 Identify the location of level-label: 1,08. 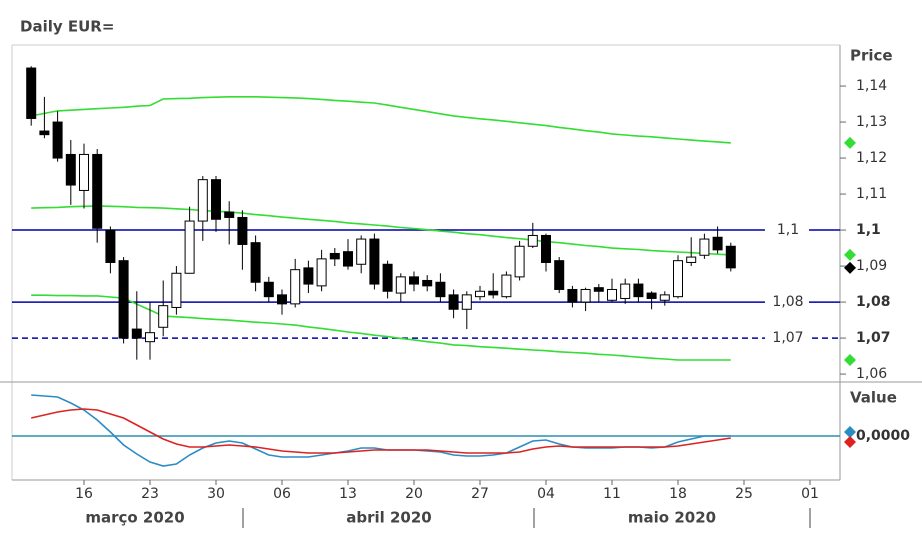
(787, 302).